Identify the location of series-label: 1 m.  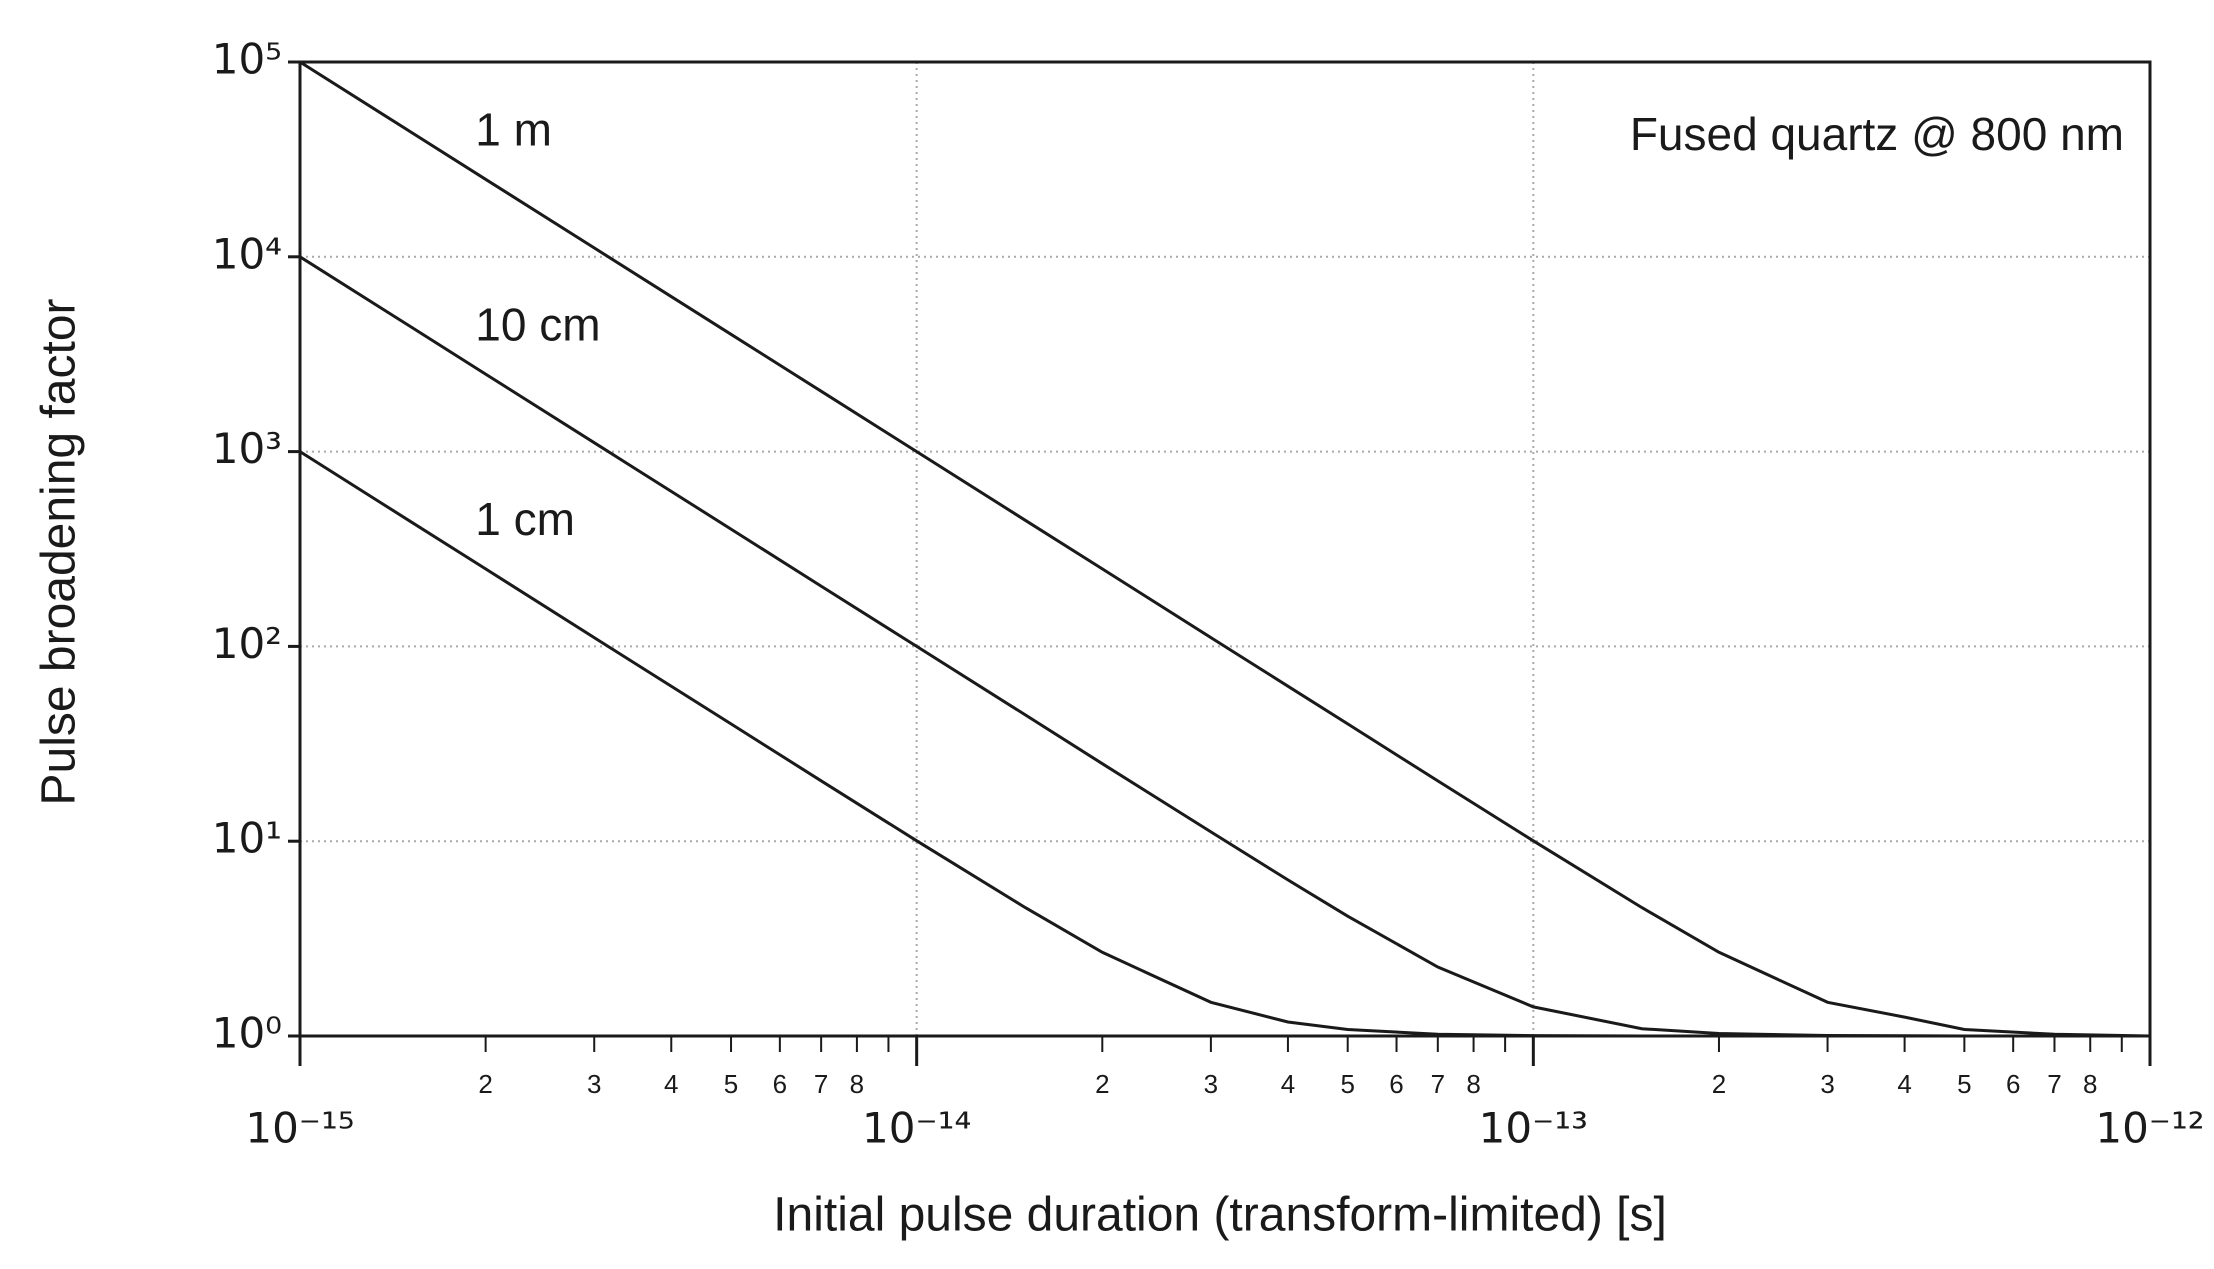
(513, 130).